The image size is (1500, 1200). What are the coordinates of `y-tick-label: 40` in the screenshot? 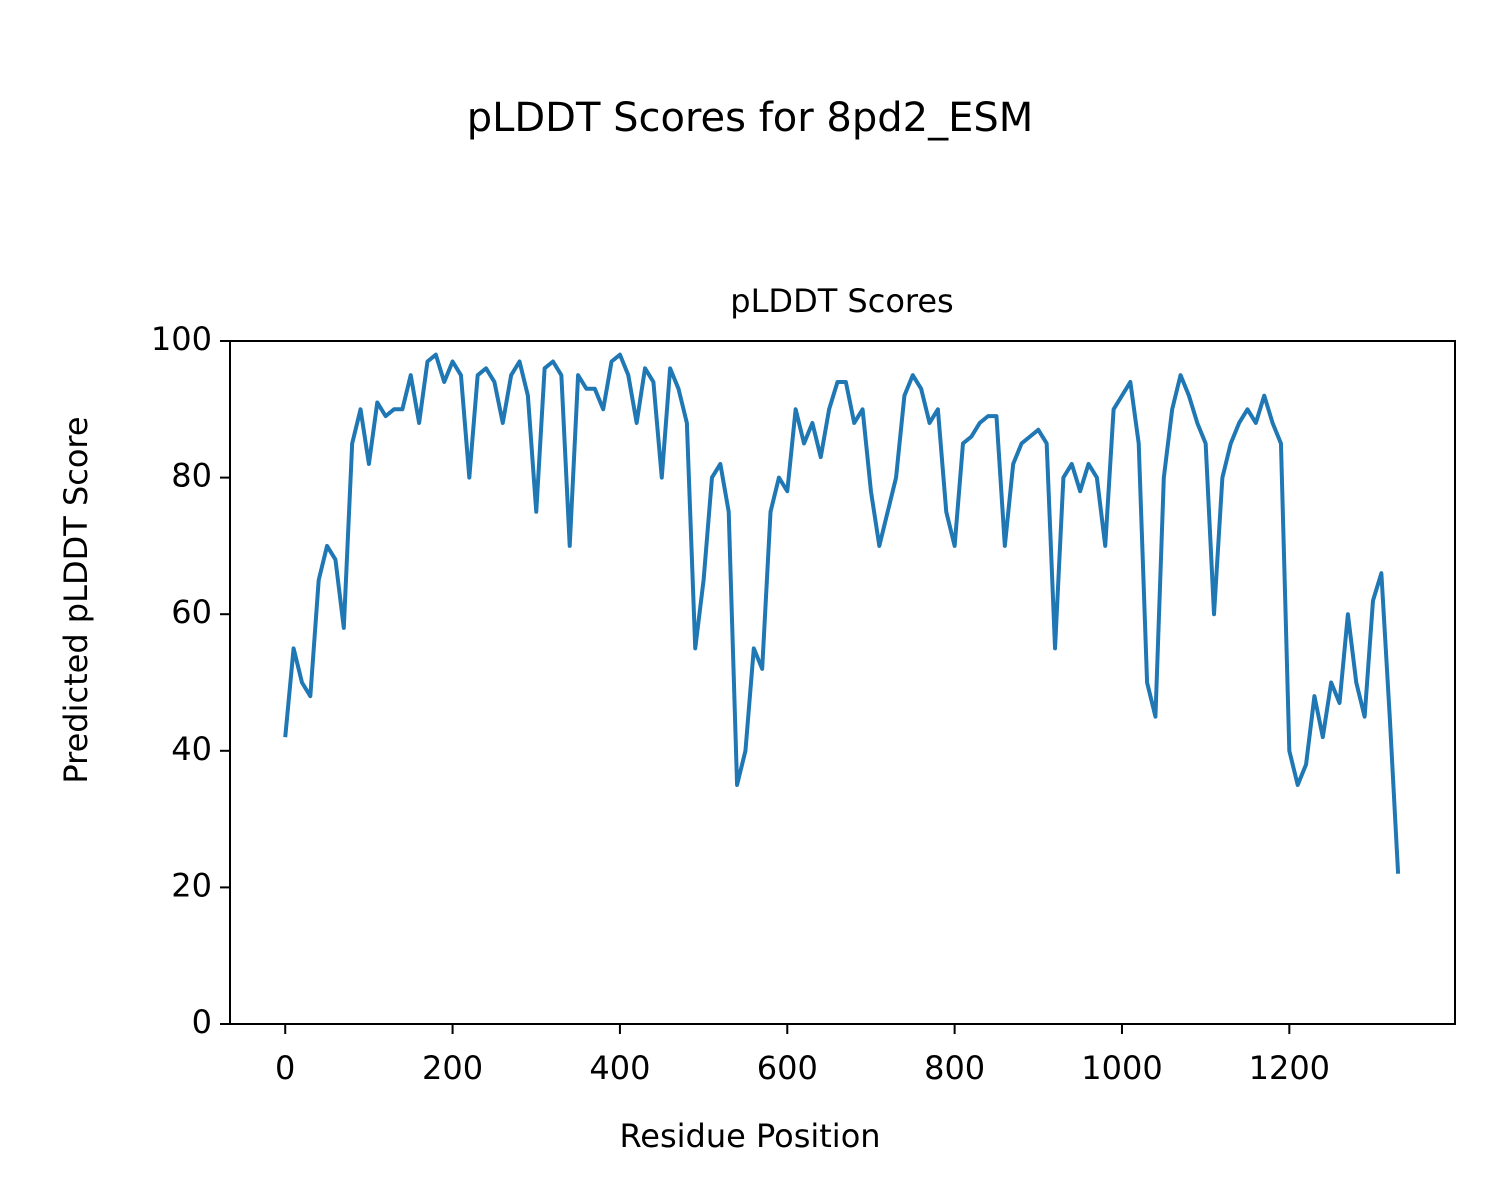 It's located at (191, 749).